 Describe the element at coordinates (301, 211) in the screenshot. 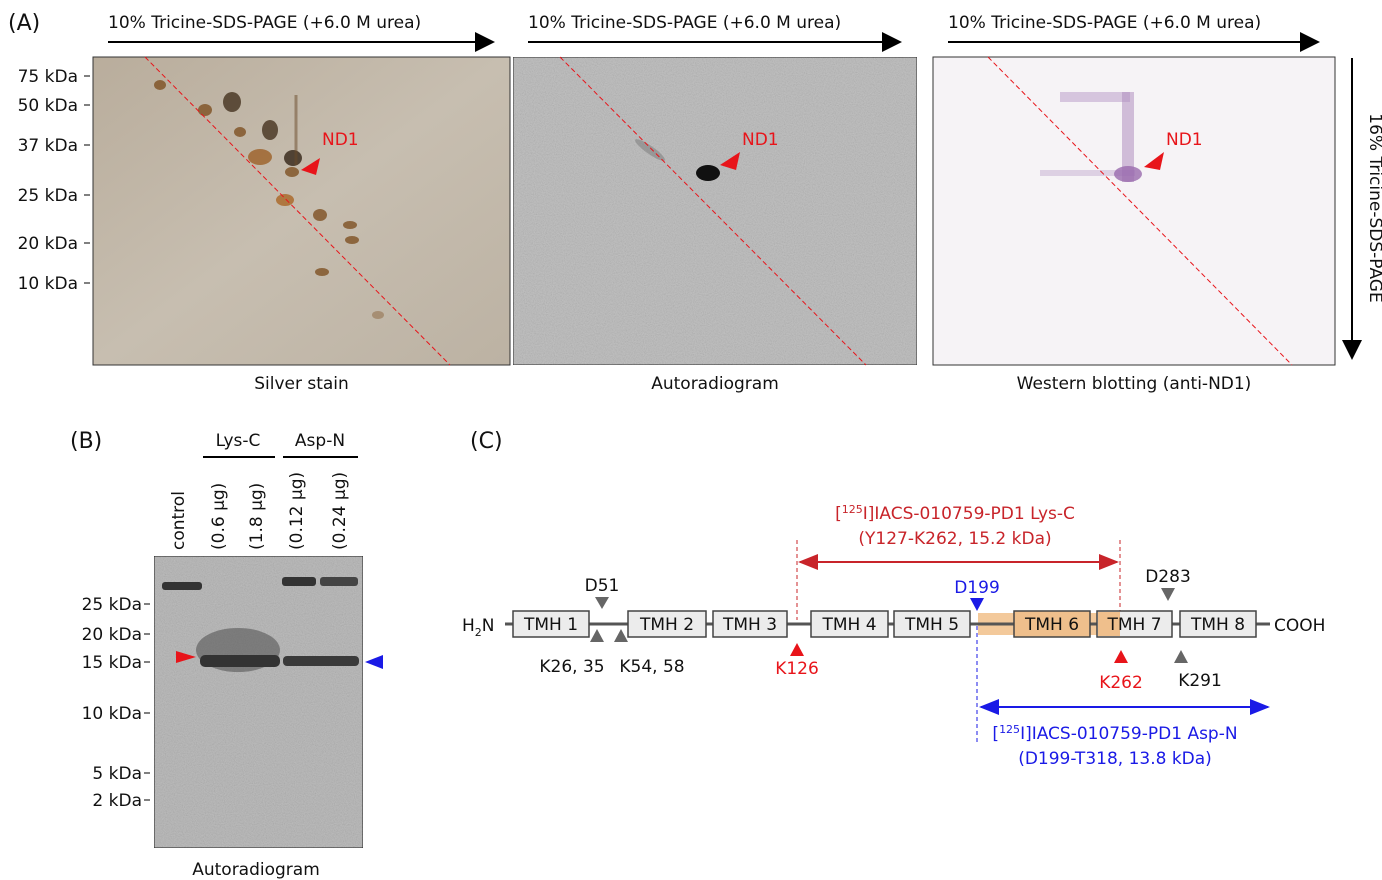

I see `gel-silver` at that location.